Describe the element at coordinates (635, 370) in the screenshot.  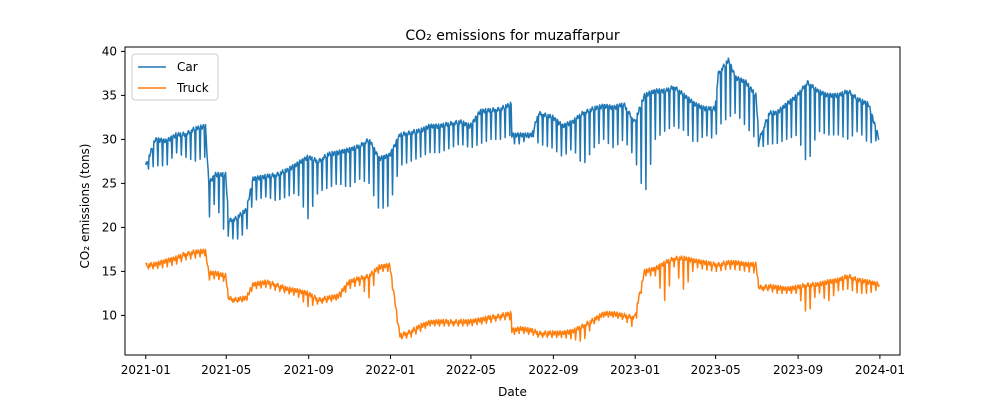
I see `x-tick-label: 2023-01` at that location.